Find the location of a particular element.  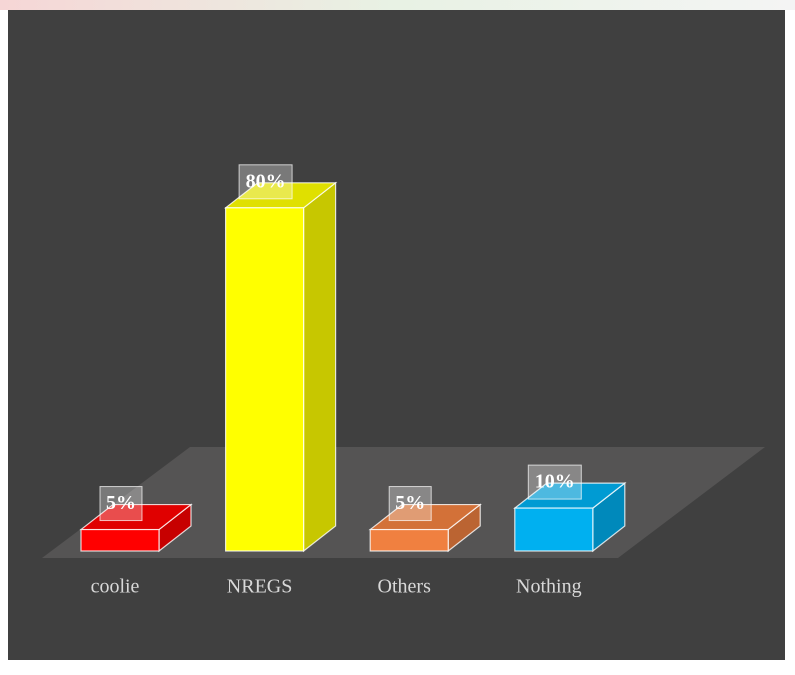

value-label: 10% is located at coordinates (555, 482).